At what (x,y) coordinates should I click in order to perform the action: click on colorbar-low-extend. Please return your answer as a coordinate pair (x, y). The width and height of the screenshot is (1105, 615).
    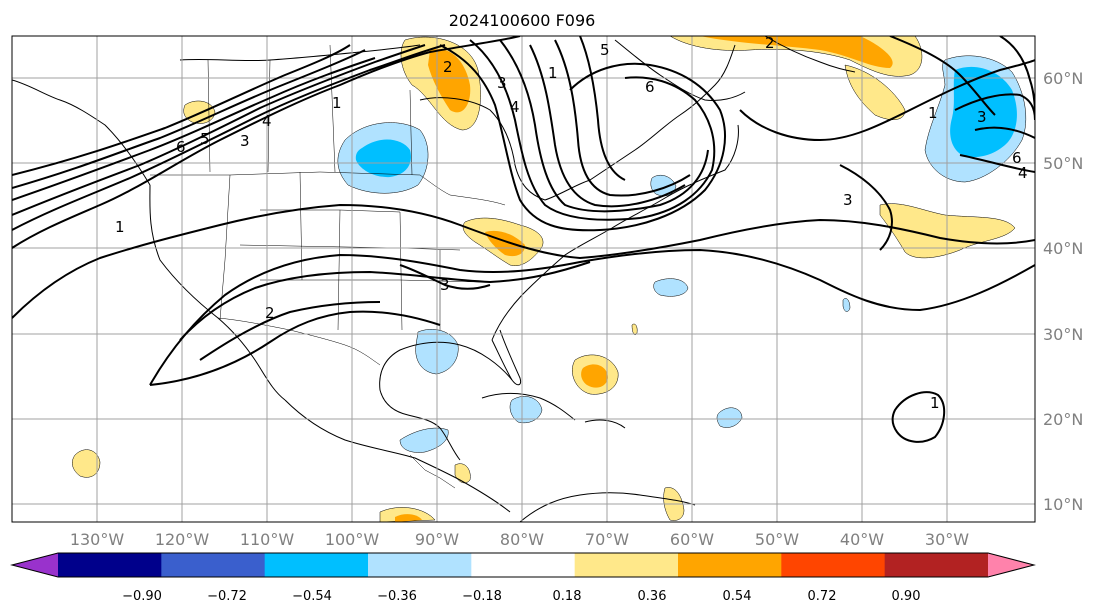
    Looking at the image, I should click on (35, 565).